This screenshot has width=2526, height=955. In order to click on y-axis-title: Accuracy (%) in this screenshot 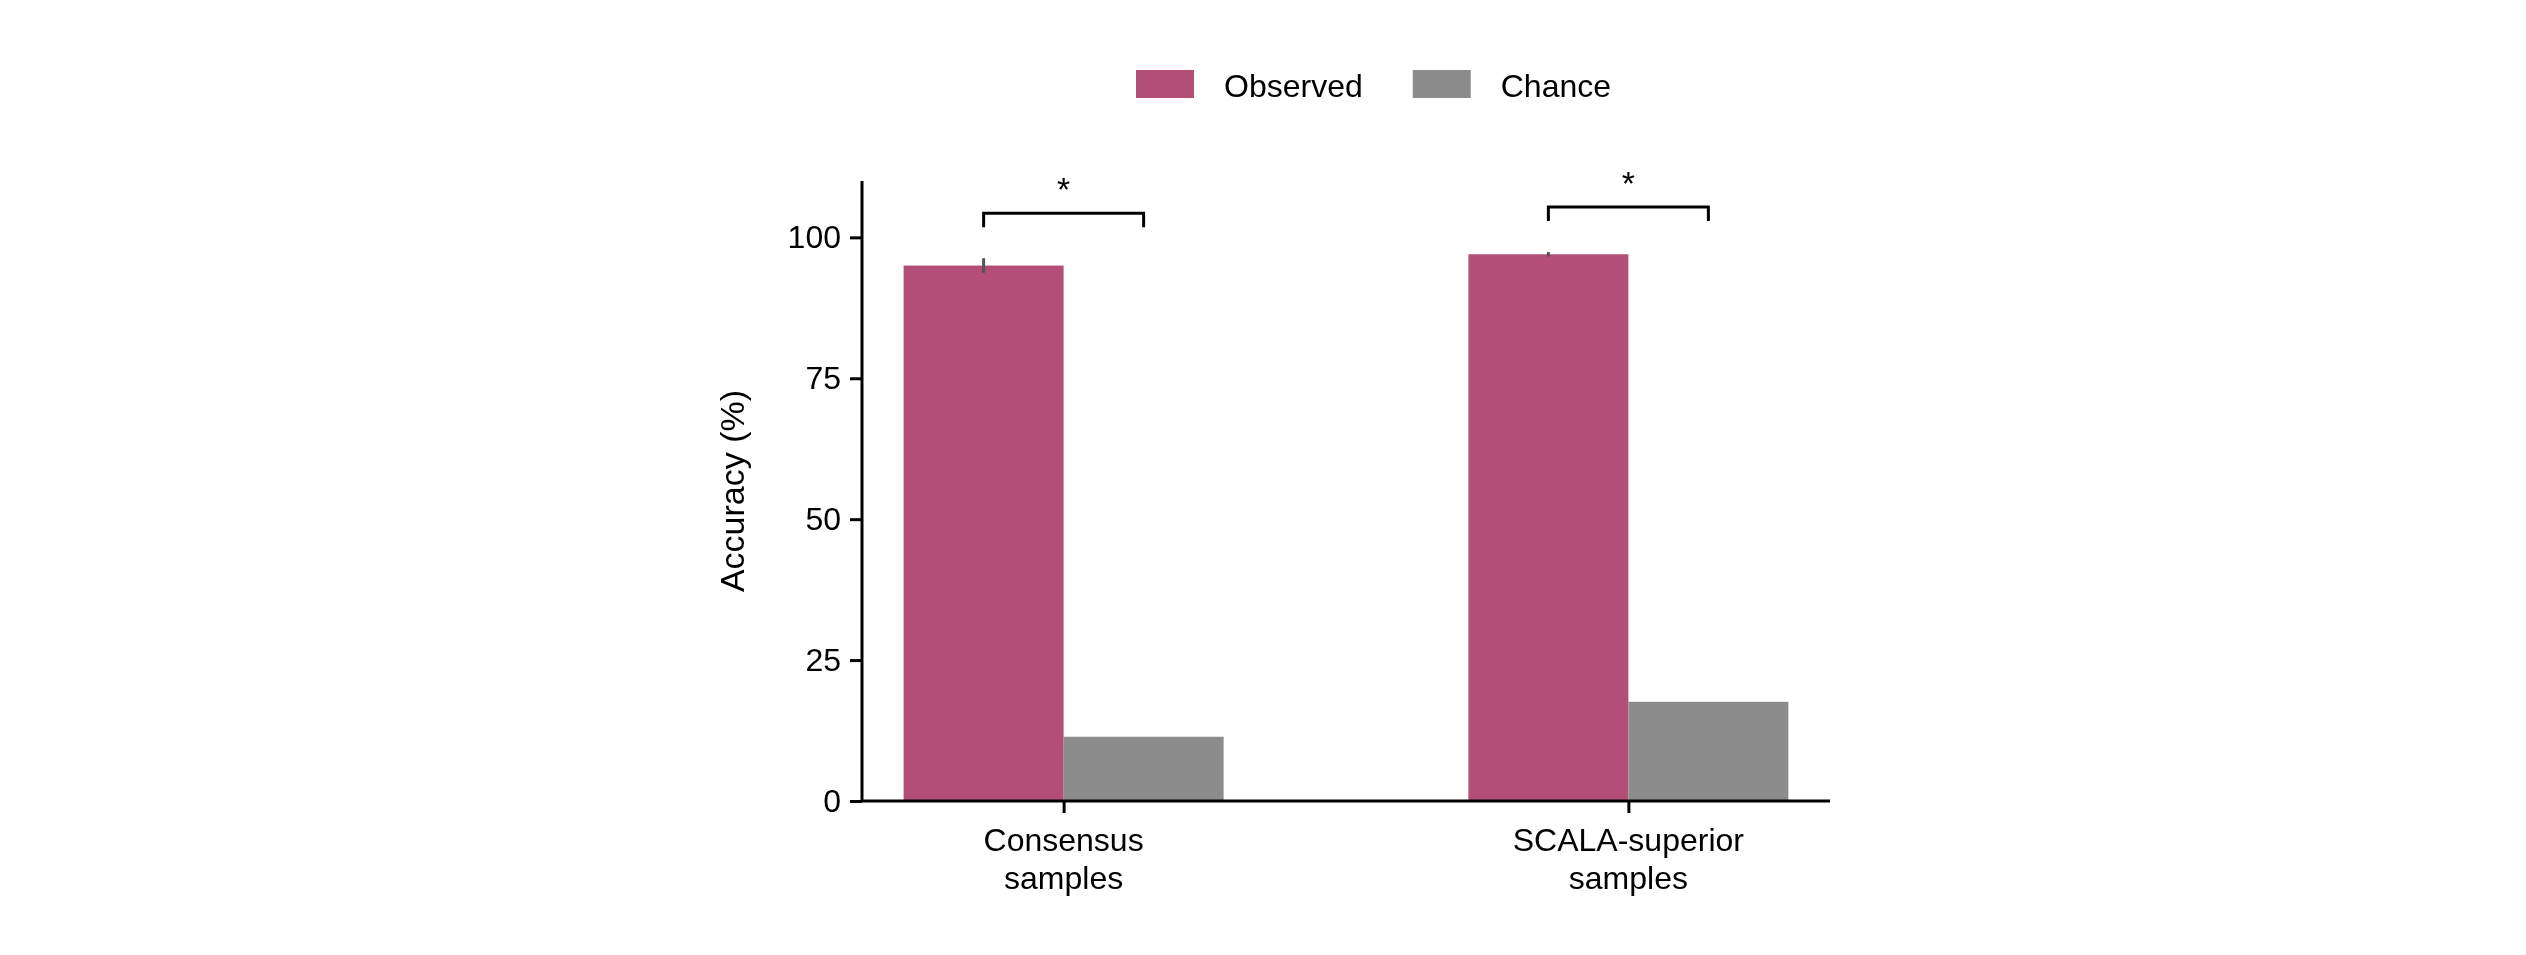, I will do `click(732, 491)`.